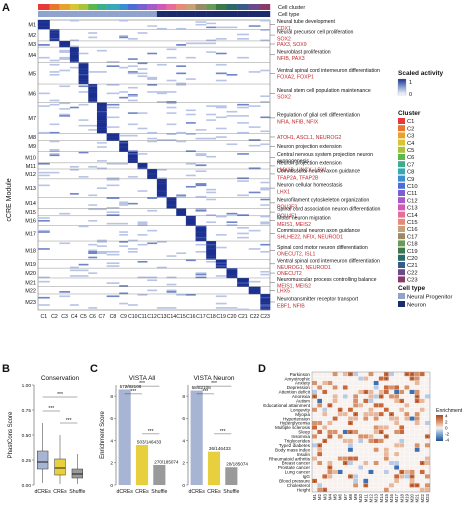  I want to click on module-label-M13: M13, so click(30, 189).